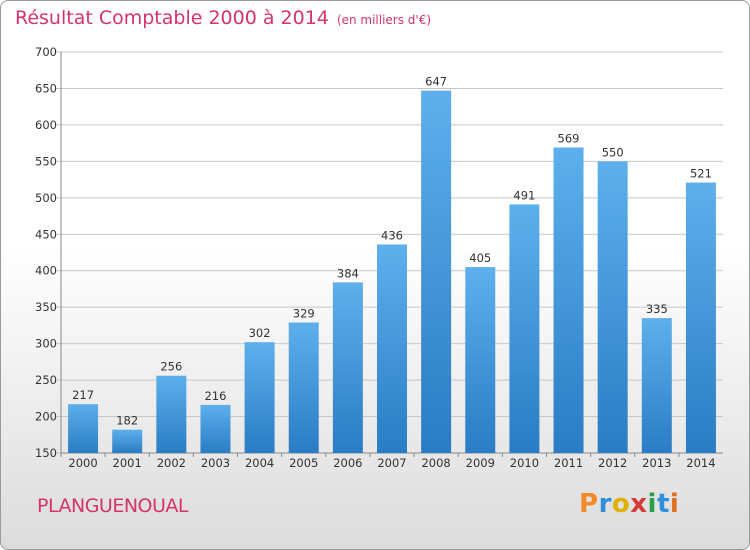  Describe the element at coordinates (112, 506) in the screenshot. I see `town-name: PLANGUENOUAL` at that location.